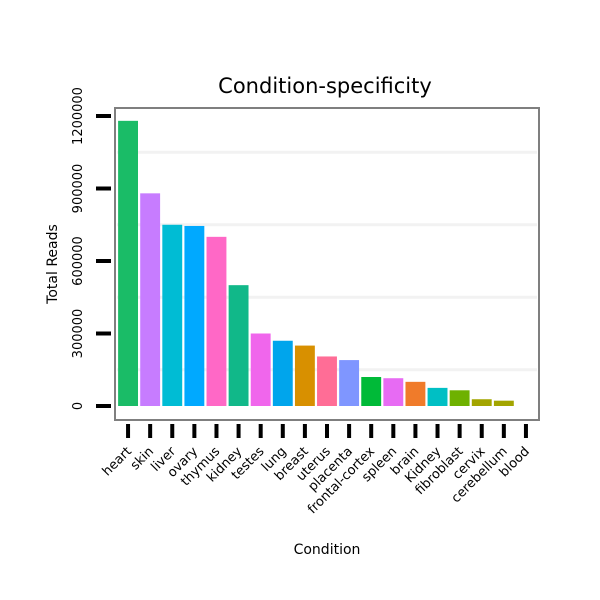 Image resolution: width=600 pixels, height=600 pixels. Describe the element at coordinates (78, 189) in the screenshot. I see `y-tick-label: 900000` at that location.